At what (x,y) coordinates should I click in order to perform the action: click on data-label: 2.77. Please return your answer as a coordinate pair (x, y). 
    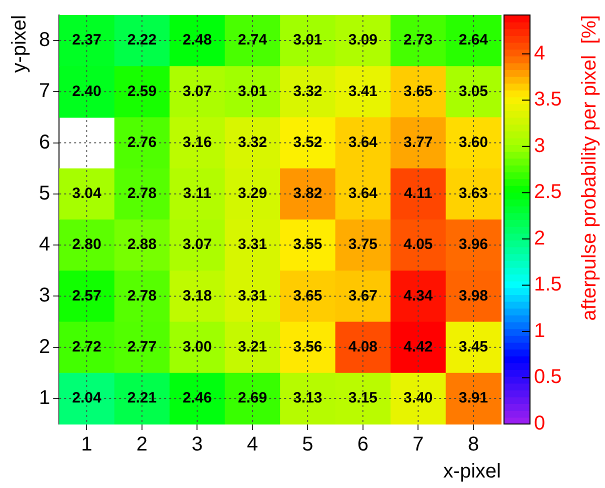
    Looking at the image, I should click on (142, 347).